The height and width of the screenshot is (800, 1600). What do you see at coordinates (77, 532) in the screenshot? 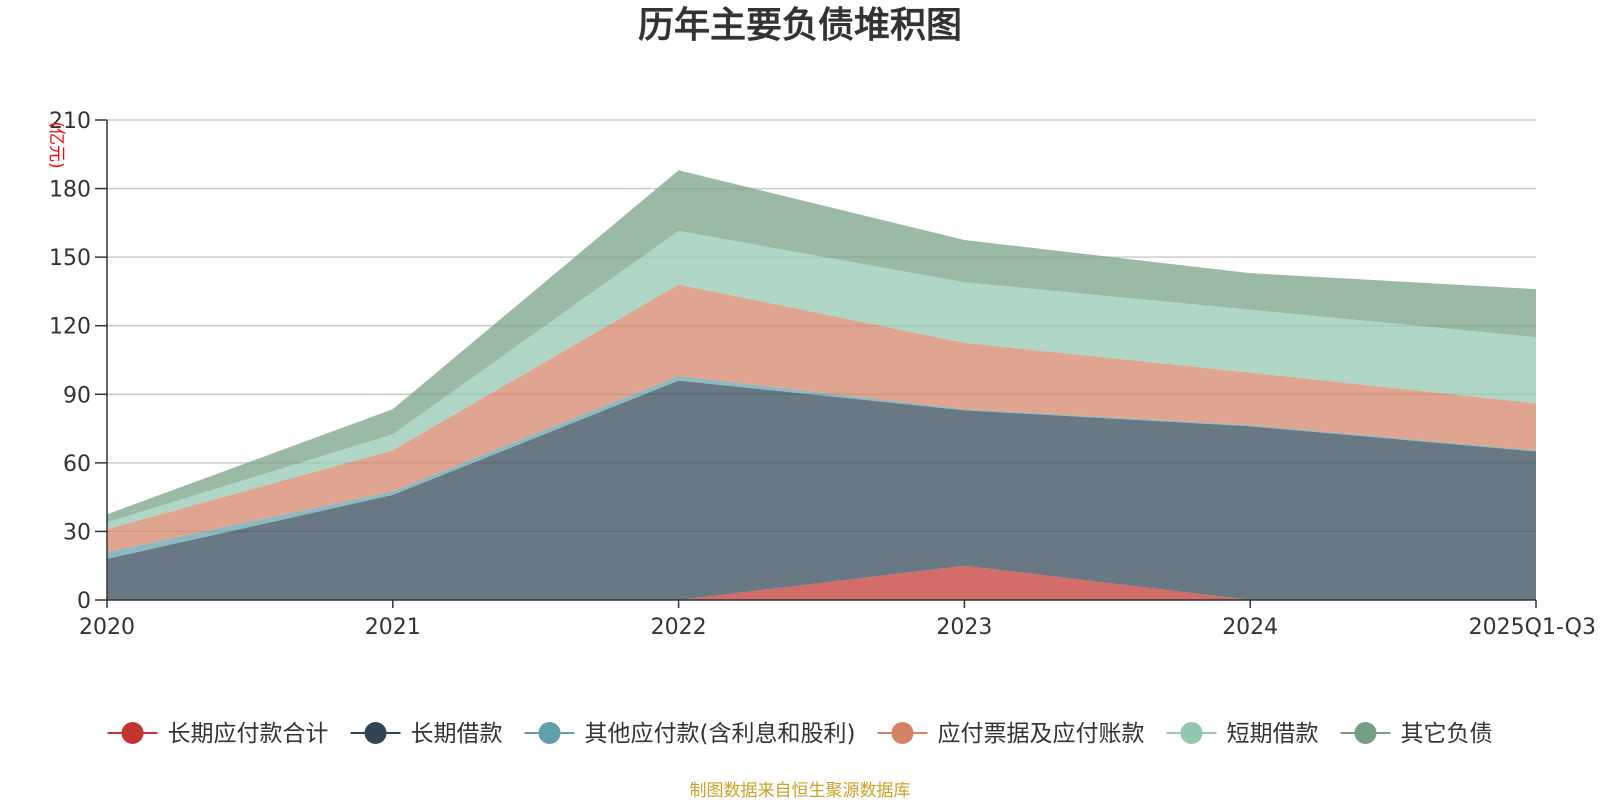
I see `y-tick-label: 30` at bounding box center [77, 532].